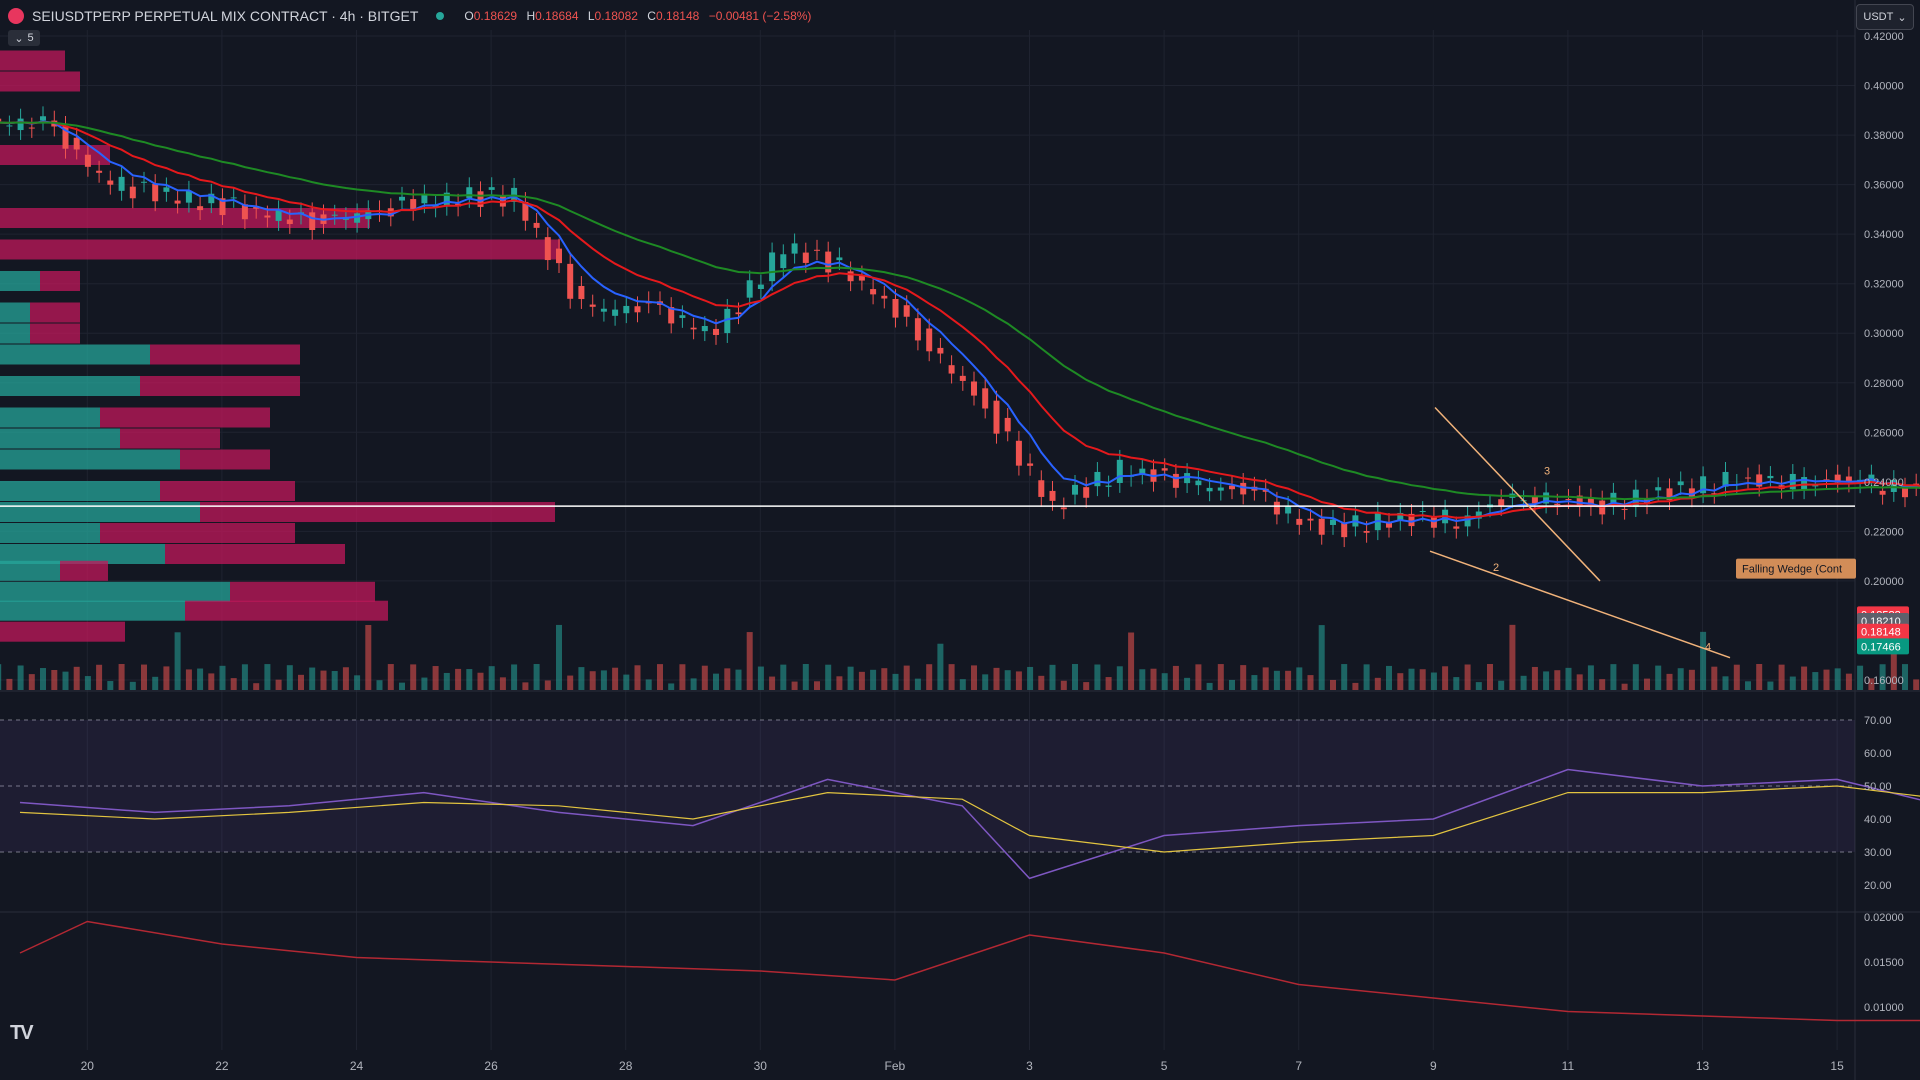 The image size is (1920, 1080). What do you see at coordinates (491, 1066) in the screenshot?
I see `time-tick-label: 26` at bounding box center [491, 1066].